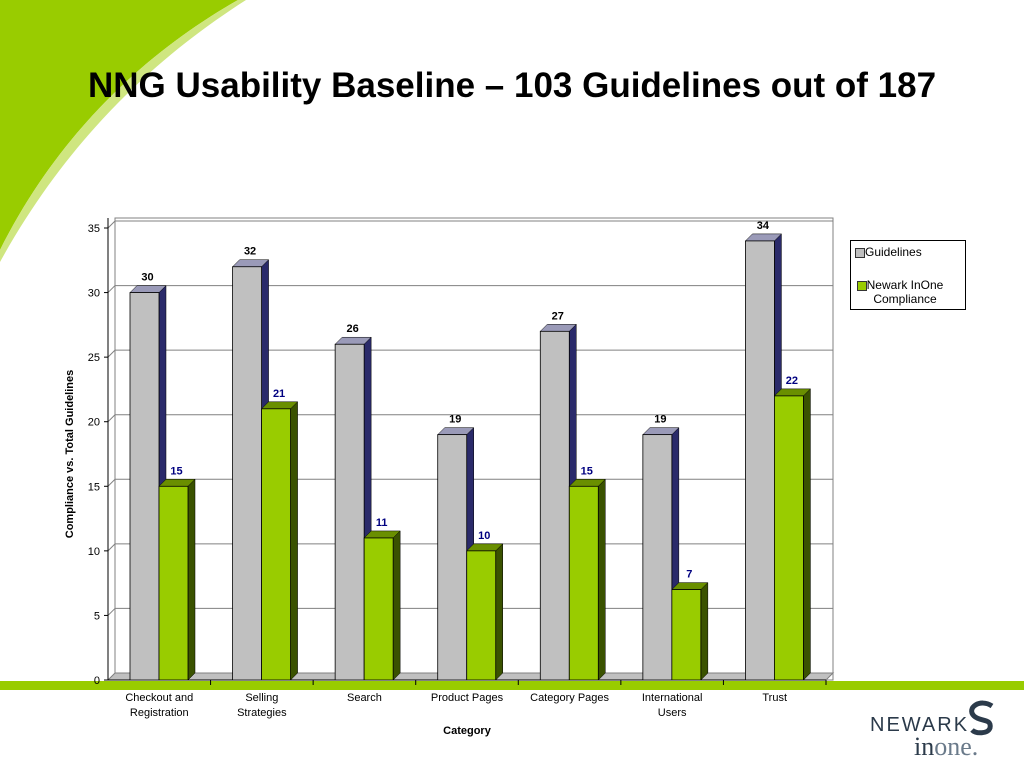 The width and height of the screenshot is (1024, 768). What do you see at coordinates (763, 226) in the screenshot?
I see `data-label-guidelines: 34` at bounding box center [763, 226].